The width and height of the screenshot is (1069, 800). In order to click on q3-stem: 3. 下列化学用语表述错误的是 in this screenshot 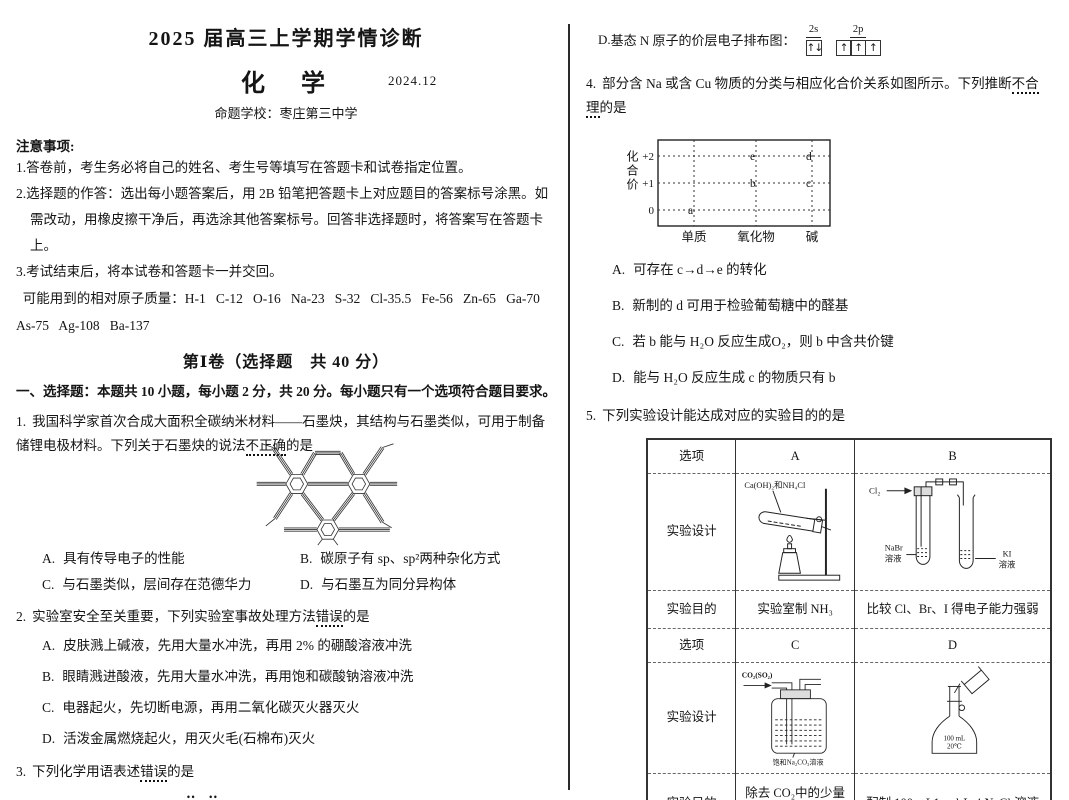, I will do `click(286, 772)`.